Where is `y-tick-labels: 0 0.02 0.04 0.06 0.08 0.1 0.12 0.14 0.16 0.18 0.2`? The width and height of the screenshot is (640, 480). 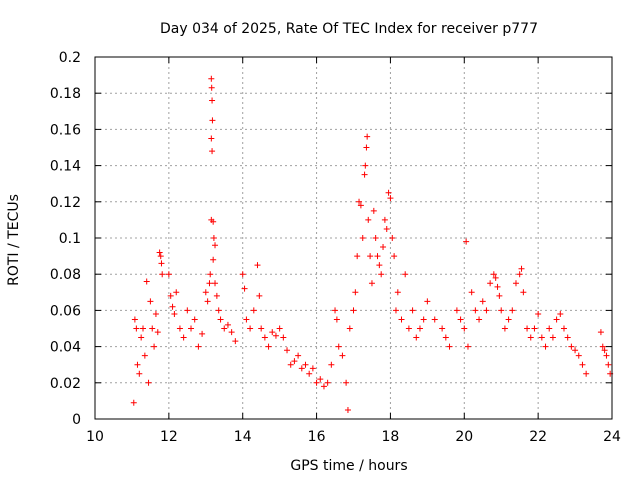
y-tick-labels: 0 0.02 0.04 0.06 0.08 0.1 0.12 0.14 0.16 0.18 0.2 is located at coordinates (65, 239).